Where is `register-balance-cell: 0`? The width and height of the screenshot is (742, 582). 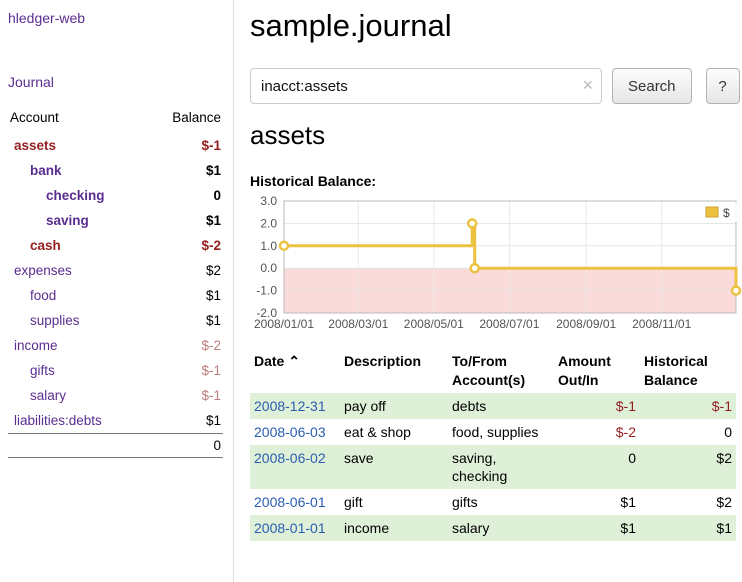 register-balance-cell: 0 is located at coordinates (728, 432).